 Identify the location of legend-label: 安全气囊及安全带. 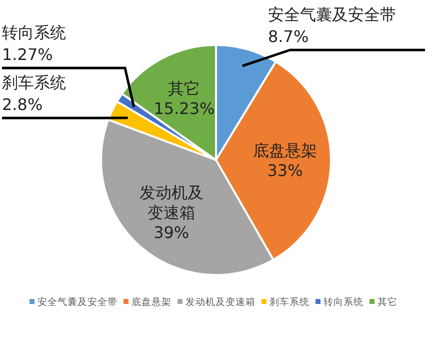
(78, 302).